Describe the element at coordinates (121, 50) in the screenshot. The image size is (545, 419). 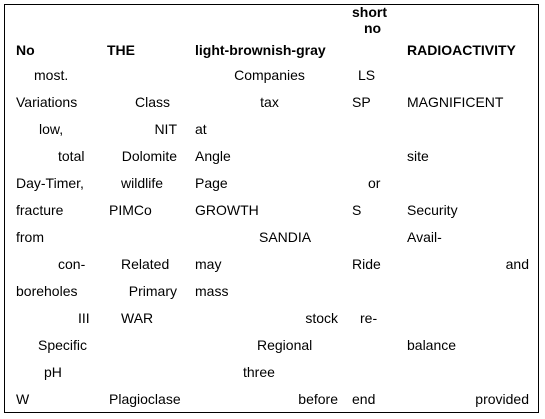
I see `column-header-the: THE` at that location.